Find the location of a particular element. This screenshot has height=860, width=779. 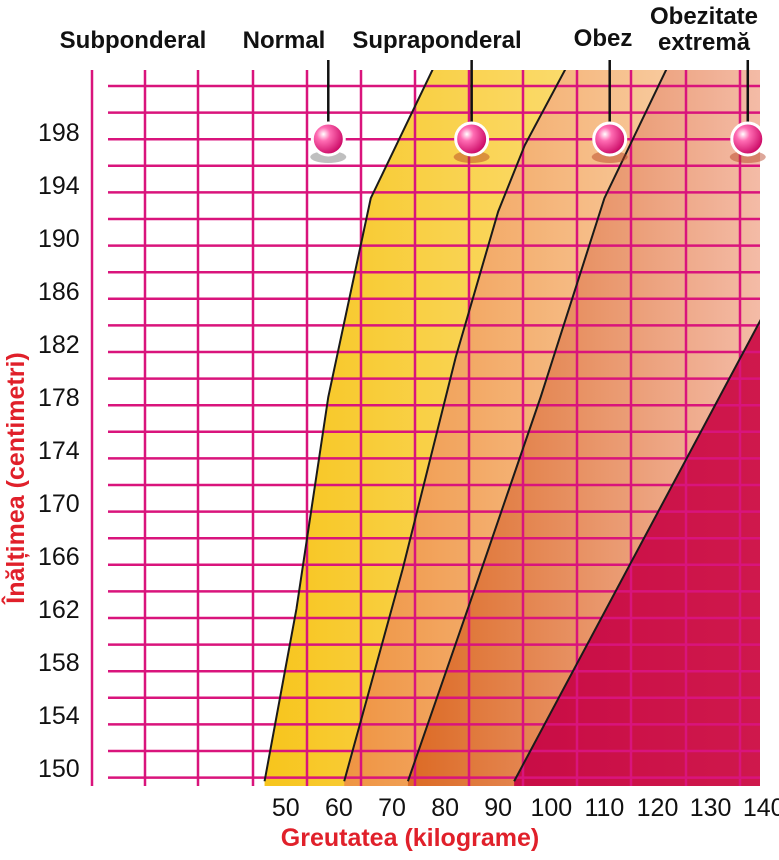

category-label: Normal is located at coordinates (284, 40).